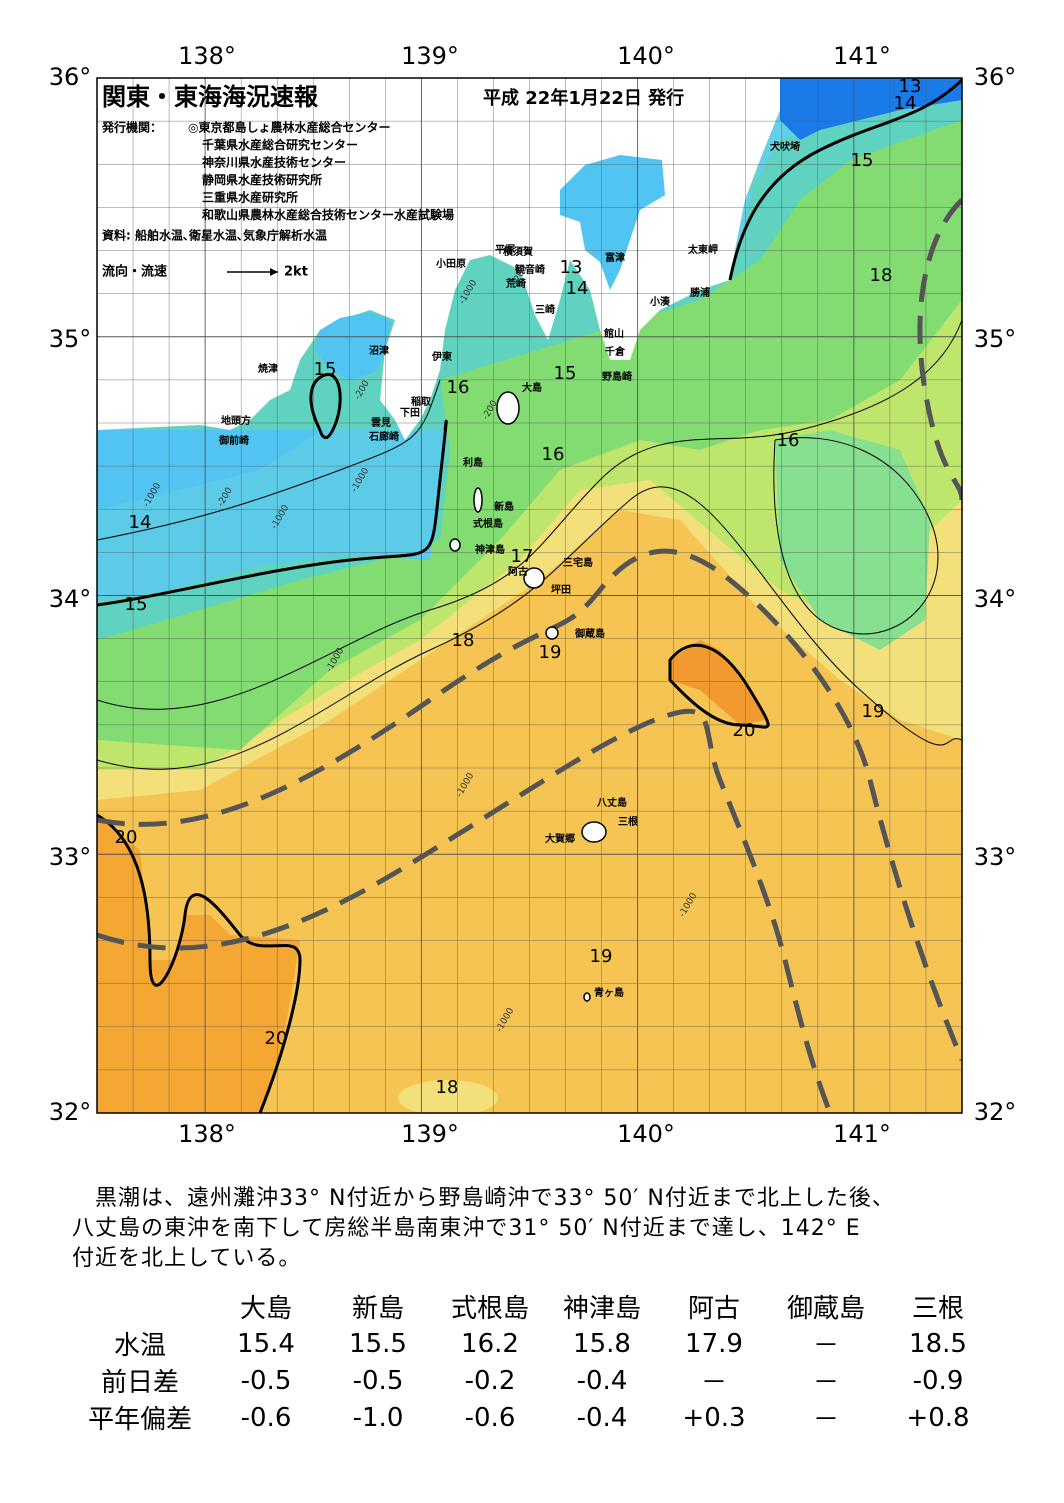 This screenshot has width=1064, height=1503. Describe the element at coordinates (379, 350) in the screenshot. I see `place-name: 沼津` at that location.